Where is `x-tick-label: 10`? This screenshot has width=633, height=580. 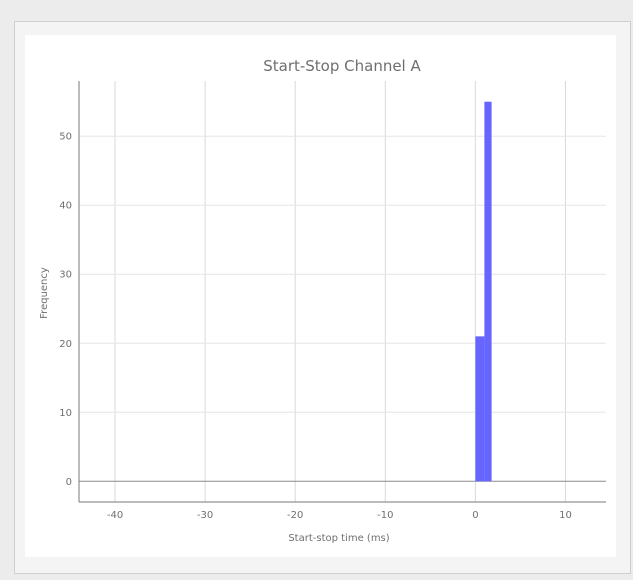
x-tick-label: 10 is located at coordinates (565, 515).